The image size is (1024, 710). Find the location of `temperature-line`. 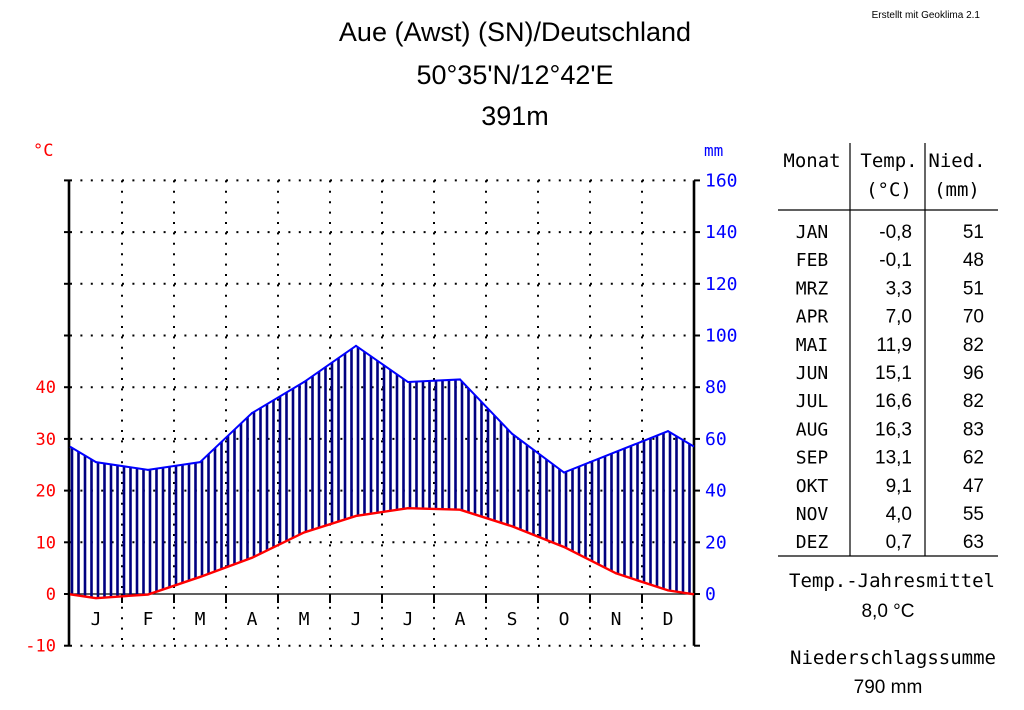

temperature-line is located at coordinates (382, 553).